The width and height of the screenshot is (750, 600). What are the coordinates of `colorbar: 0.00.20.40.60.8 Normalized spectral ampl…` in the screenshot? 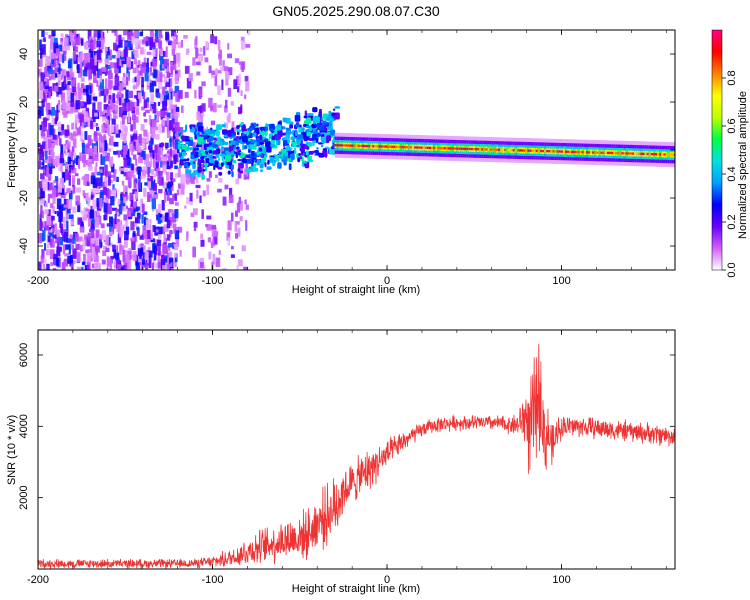 It's located at (730, 153).